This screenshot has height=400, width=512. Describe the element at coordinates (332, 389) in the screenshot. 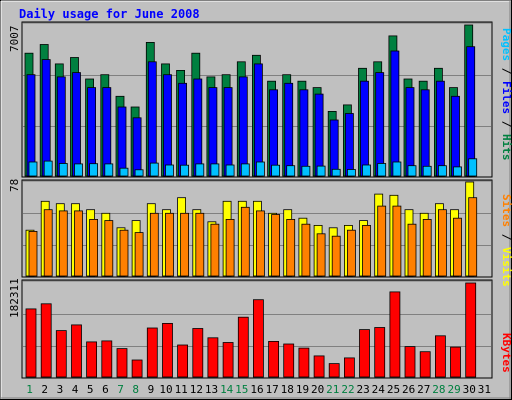

I see `day-label: 21` at that location.